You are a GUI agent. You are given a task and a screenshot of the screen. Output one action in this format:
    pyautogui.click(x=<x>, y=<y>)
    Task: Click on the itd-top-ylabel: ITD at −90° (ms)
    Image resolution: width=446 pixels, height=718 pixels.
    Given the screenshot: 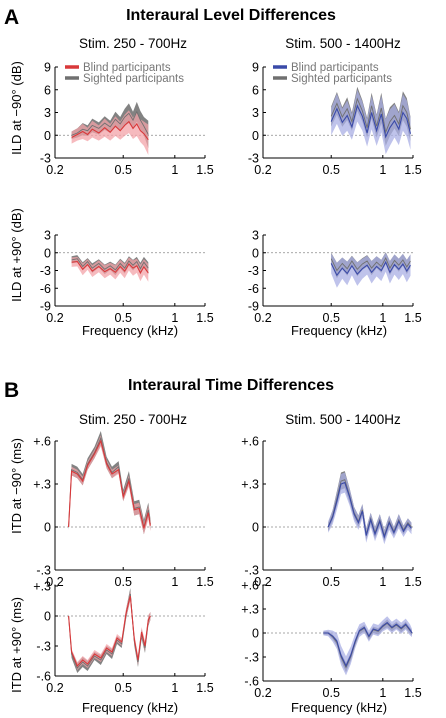 What is the action you would take?
    pyautogui.click(x=16, y=486)
    